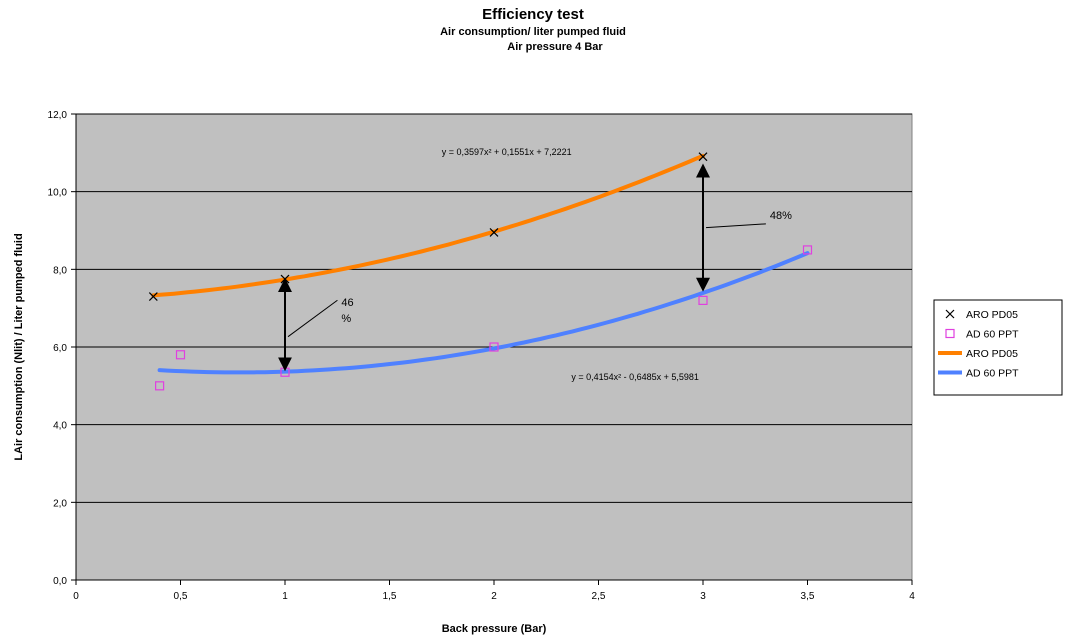 Image resolution: width=1066 pixels, height=637 pixels. Describe the element at coordinates (703, 596) in the screenshot. I see `x-tick-label-6: 3` at that location.